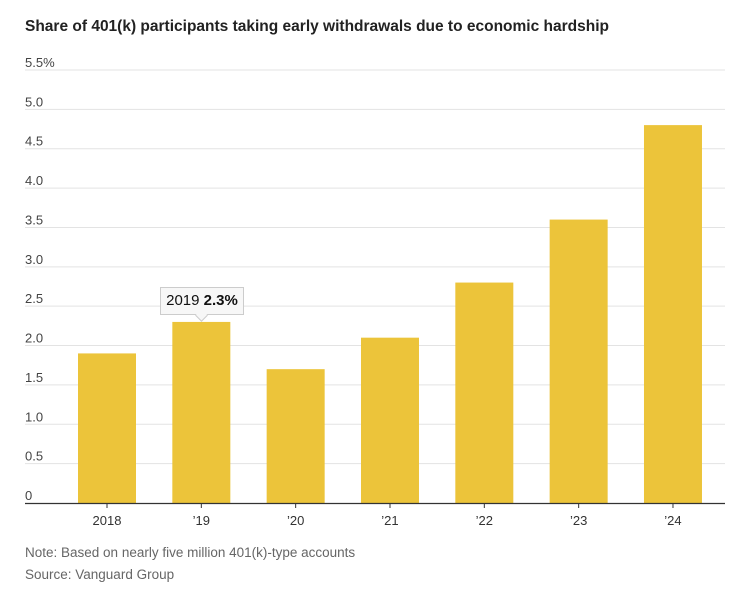 Image resolution: width=742 pixels, height=597 pixels. I want to click on x-tick-label: ’19, so click(201, 520).